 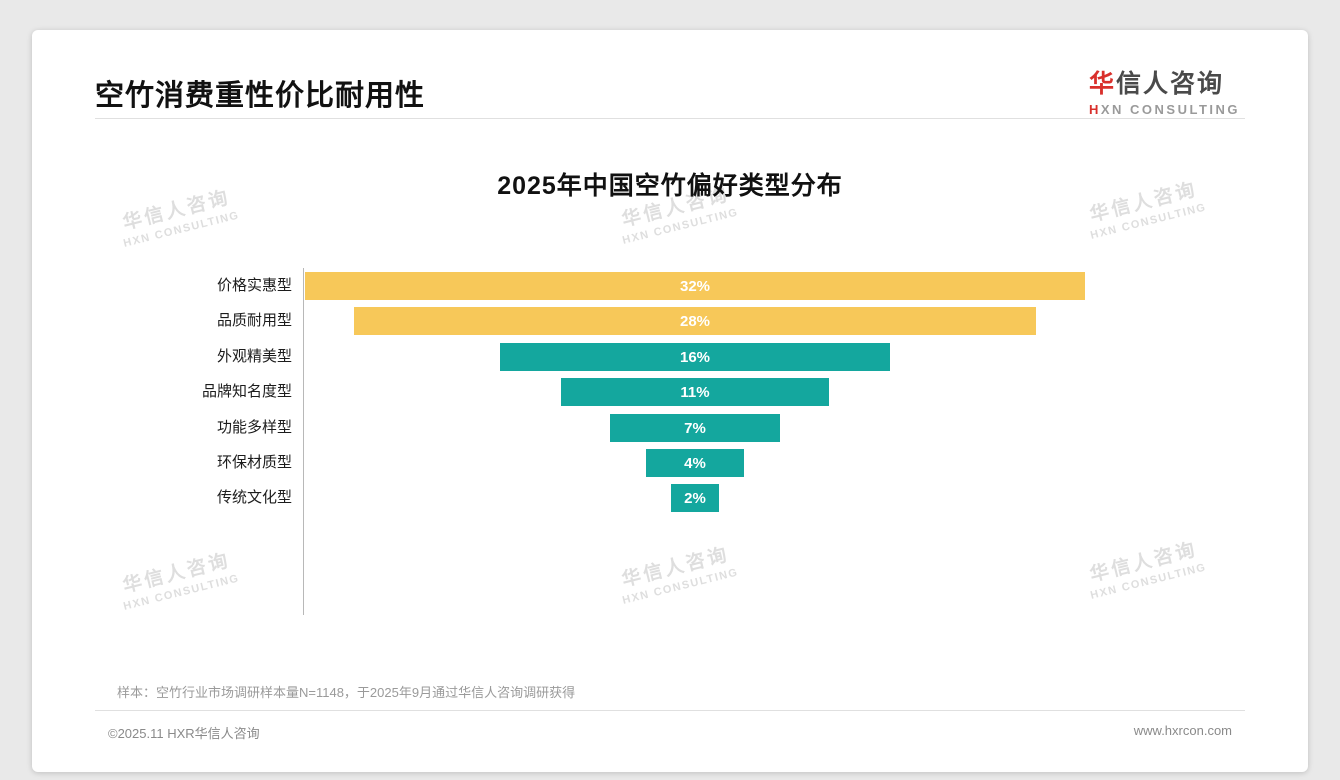 I want to click on website-url: www.hxrcon.com, so click(x=1182, y=730).